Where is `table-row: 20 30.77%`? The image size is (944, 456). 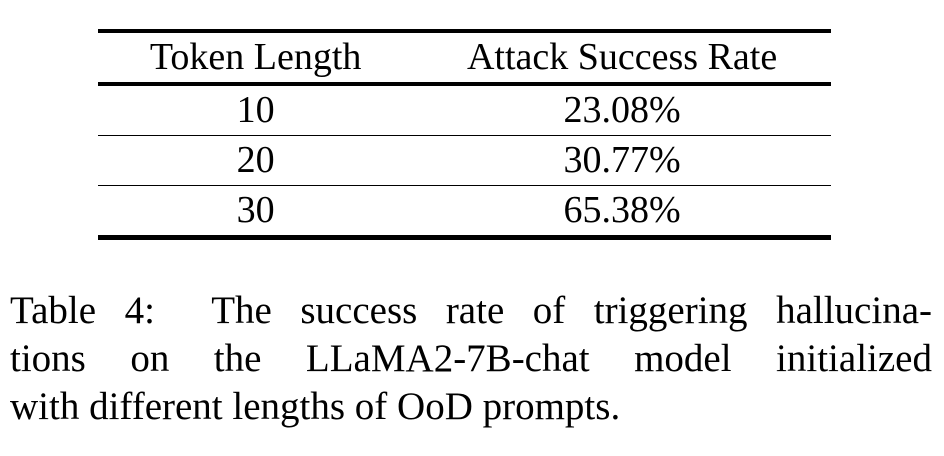 table-row: 20 30.77% is located at coordinates (464, 160).